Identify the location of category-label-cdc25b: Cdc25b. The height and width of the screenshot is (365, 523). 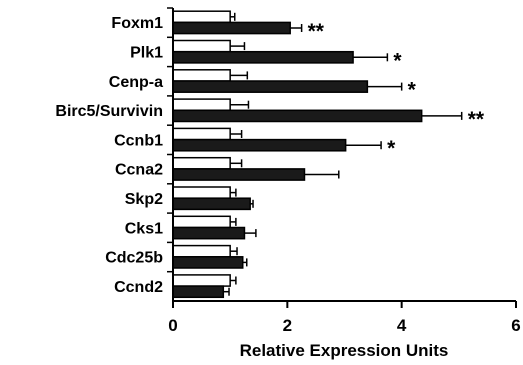
(134, 258).